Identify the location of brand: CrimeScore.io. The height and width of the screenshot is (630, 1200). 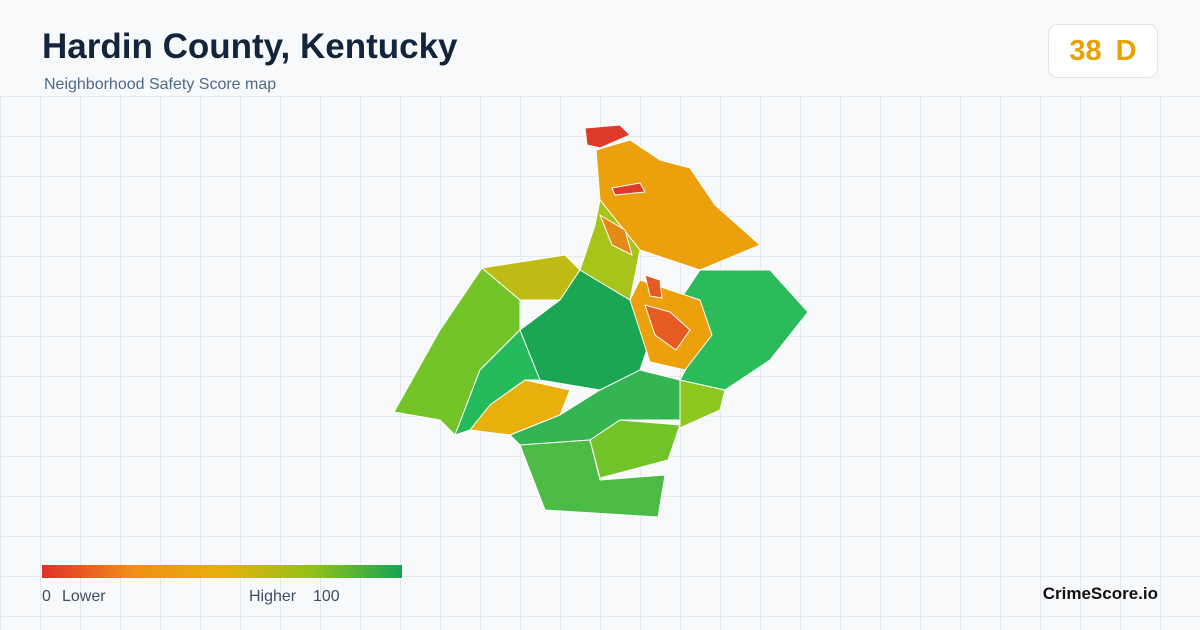
(1100, 593).